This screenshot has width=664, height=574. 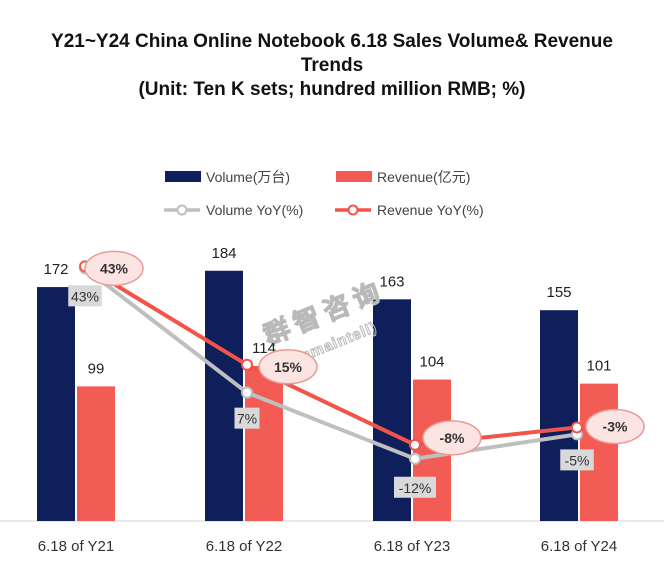 I want to click on bar-volume-label: 184, so click(x=223, y=253).